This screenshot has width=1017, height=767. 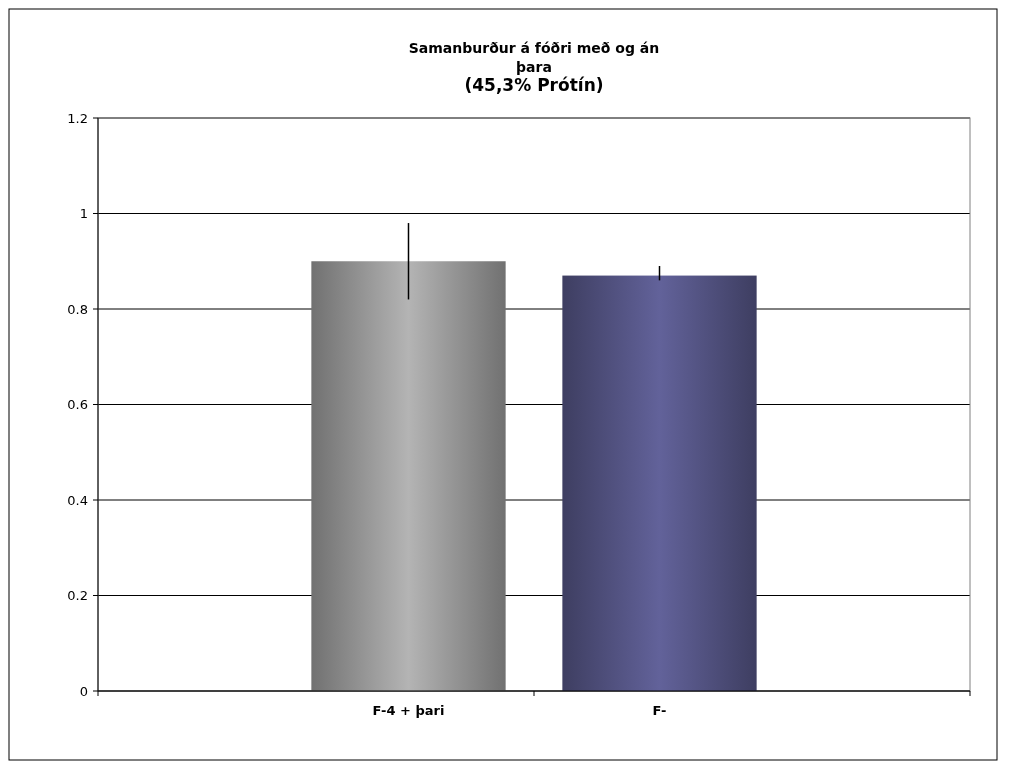 I want to click on chart-title: Samanburður á fóðri með og án þara, so click(x=534, y=57).